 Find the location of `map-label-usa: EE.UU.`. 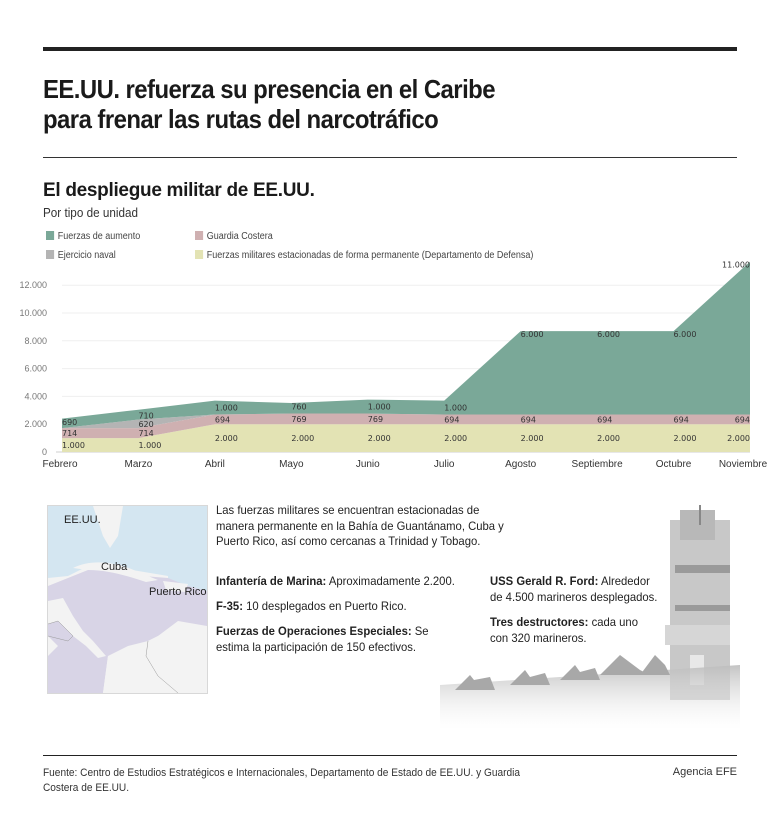

map-label-usa: EE.UU. is located at coordinates (82, 520).